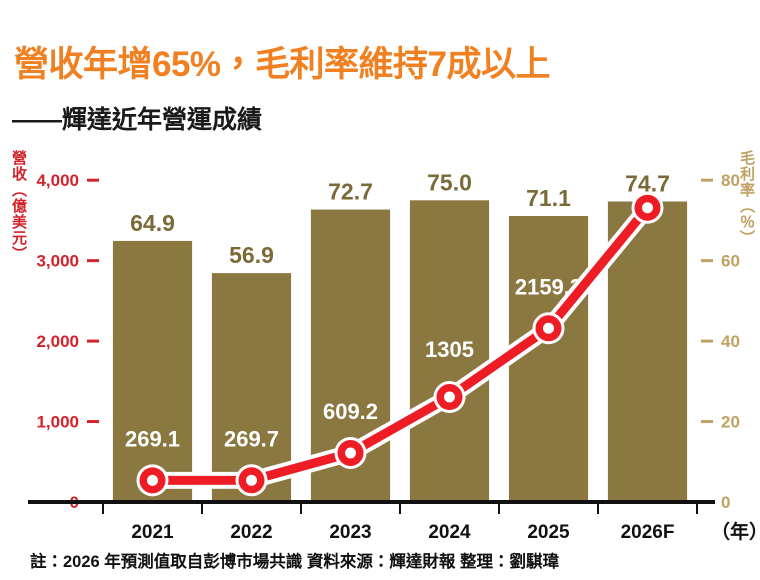  Describe the element at coordinates (350, 411) in the screenshot. I see `revenue-value-label: 609.2` at that location.